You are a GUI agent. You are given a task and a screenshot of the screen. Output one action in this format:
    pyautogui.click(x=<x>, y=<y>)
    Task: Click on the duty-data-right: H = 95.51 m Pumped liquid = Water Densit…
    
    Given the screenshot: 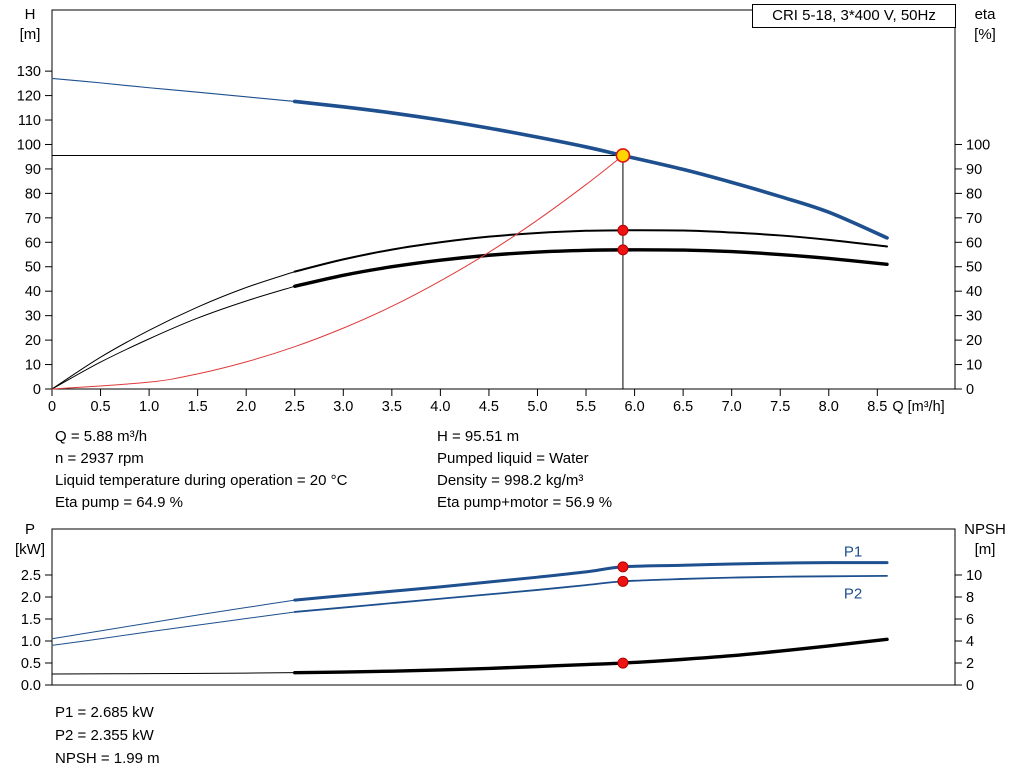 What is the action you would take?
    pyautogui.click(x=524, y=470)
    